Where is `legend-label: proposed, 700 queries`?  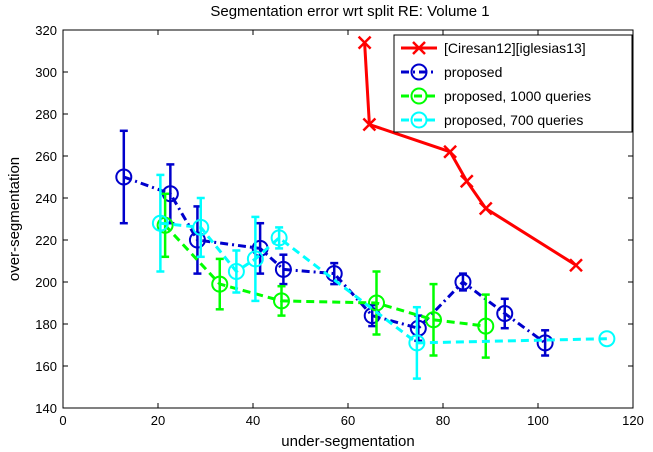
legend-label: proposed, 700 queries is located at coordinates (513, 120).